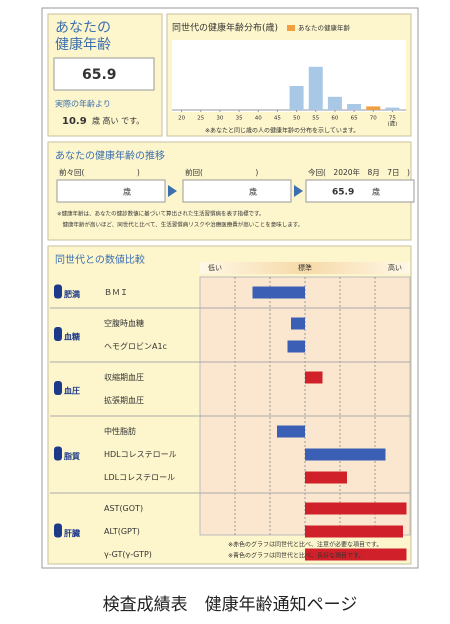 The image size is (450, 624). I want to click on group-name: 血圧, so click(72, 391).